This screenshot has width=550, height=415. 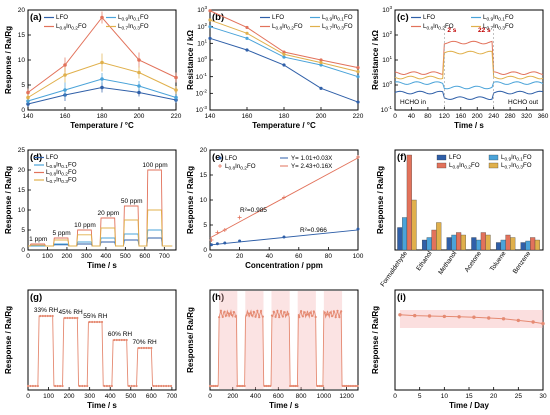 I want to click on plot-frame, so click(x=102, y=340).